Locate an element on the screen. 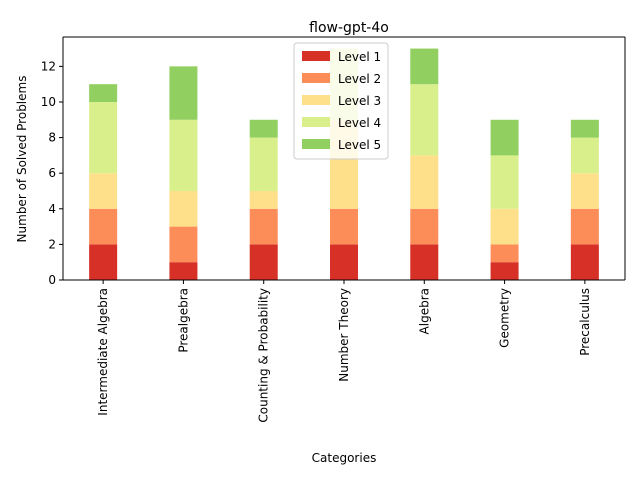  legend-label-3: Level 3 is located at coordinates (359, 101).